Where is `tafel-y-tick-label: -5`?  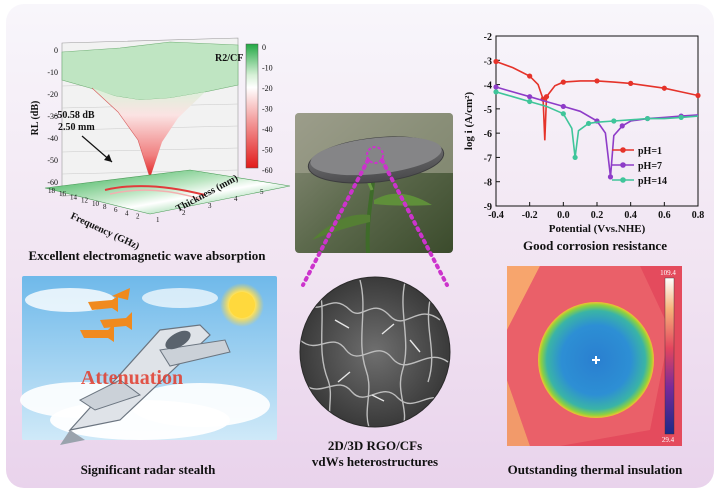 tafel-y-tick-label: -5 is located at coordinates (488, 110).